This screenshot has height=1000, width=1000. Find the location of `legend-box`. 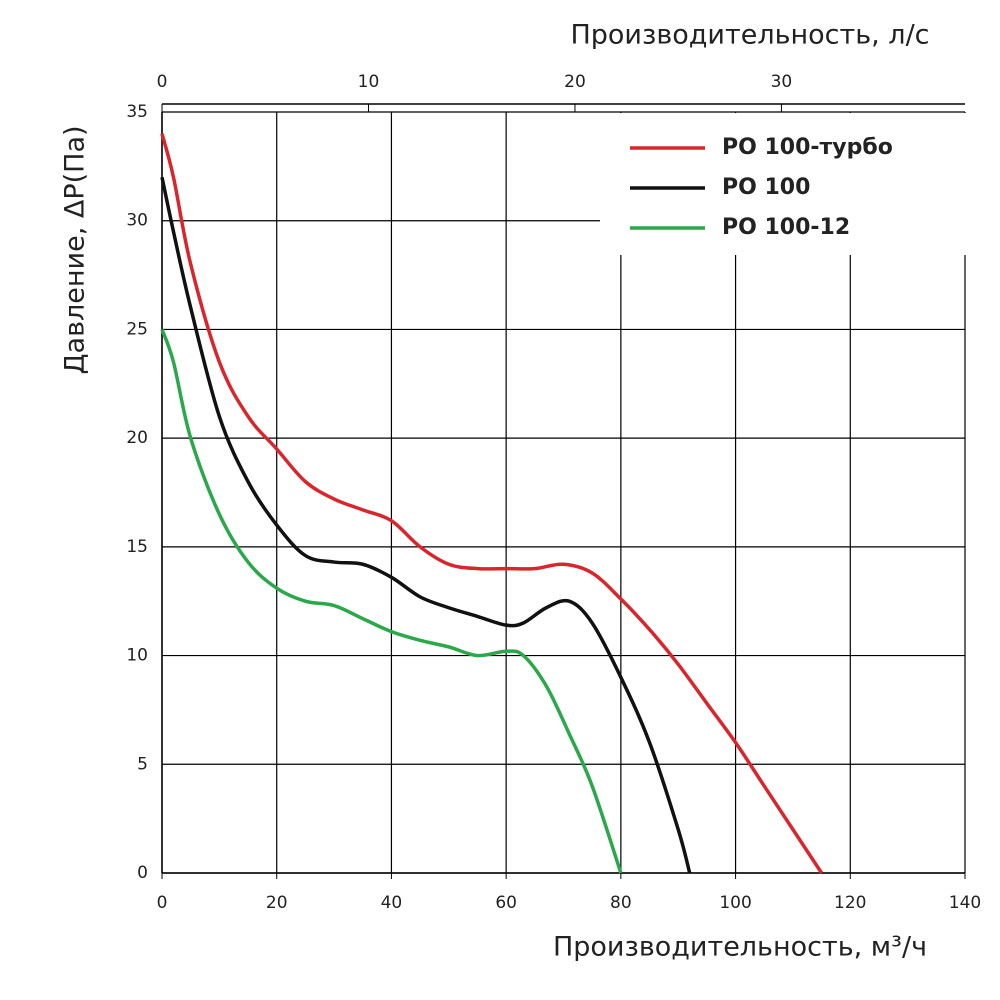

legend-box is located at coordinates (783, 184).